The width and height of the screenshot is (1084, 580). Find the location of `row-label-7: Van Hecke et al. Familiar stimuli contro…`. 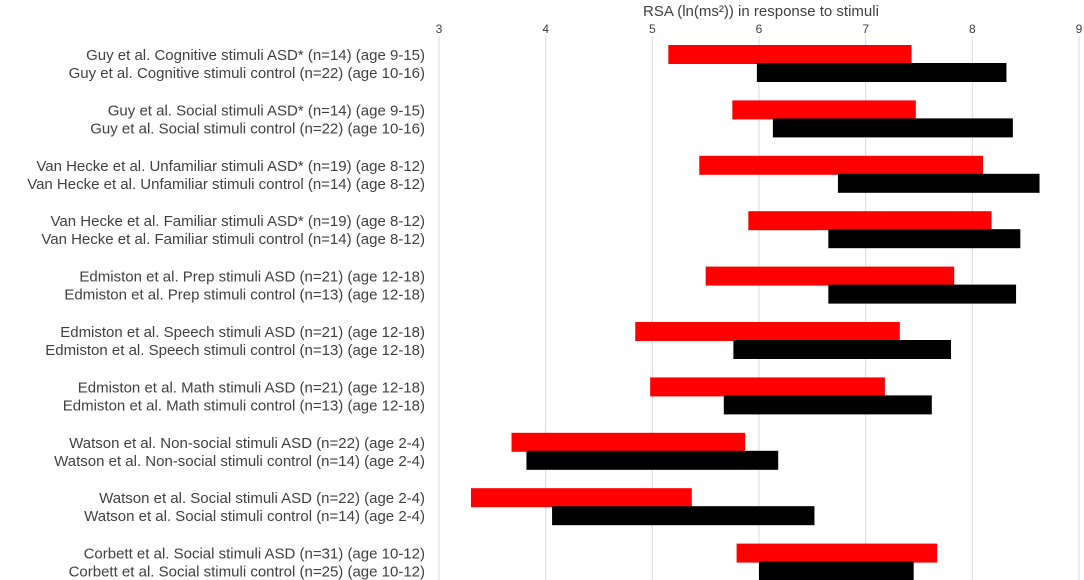

row-label-7: Van Hecke et al. Familiar stimuli contro… is located at coordinates (233, 239).